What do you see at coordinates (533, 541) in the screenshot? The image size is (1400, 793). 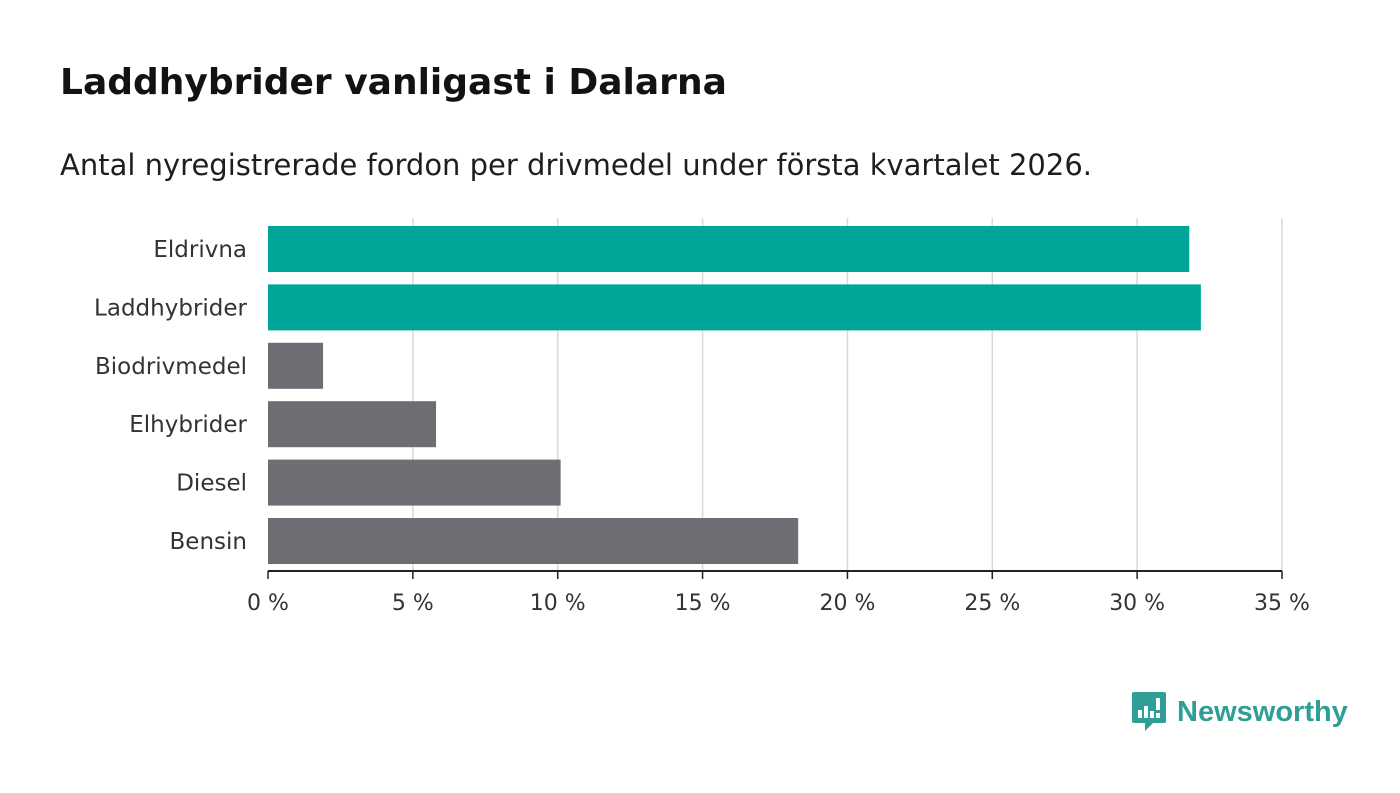 I see `bar-bensin` at bounding box center [533, 541].